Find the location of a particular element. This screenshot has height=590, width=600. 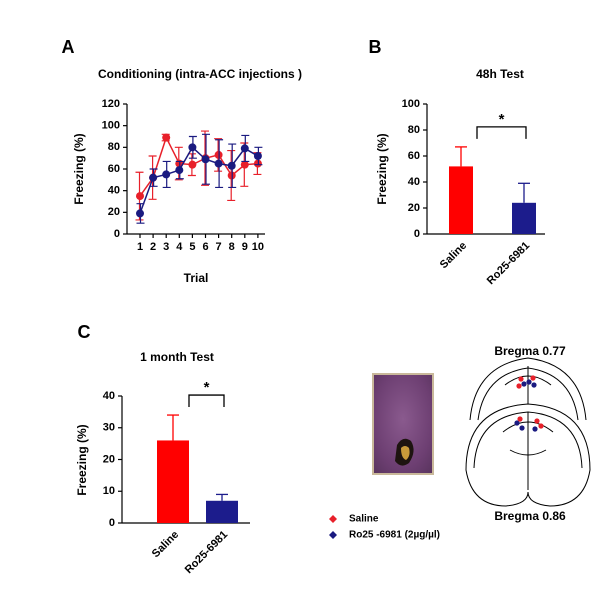

x-tick-label: 9 is located at coordinates (245, 247).